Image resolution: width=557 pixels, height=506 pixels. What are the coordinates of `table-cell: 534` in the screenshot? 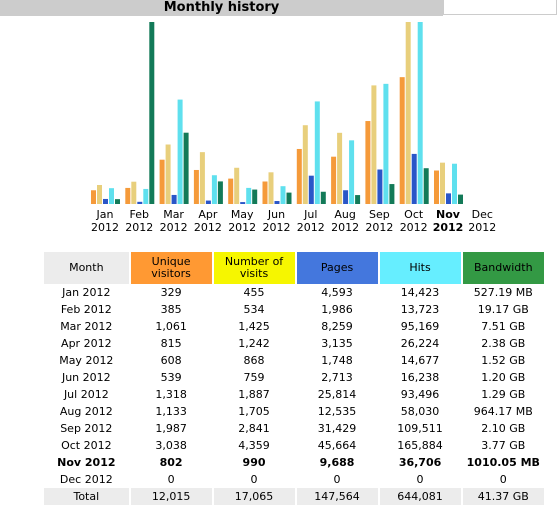 It's located at (254, 309).